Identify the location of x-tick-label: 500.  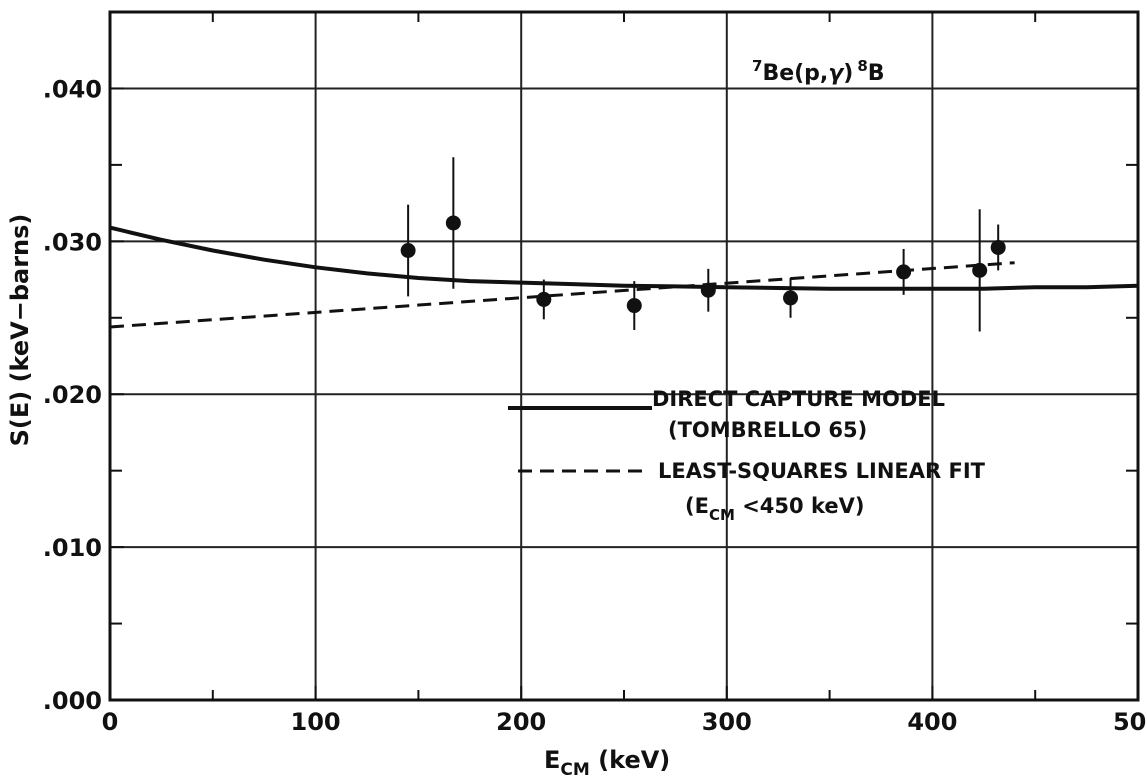
(1130, 722).